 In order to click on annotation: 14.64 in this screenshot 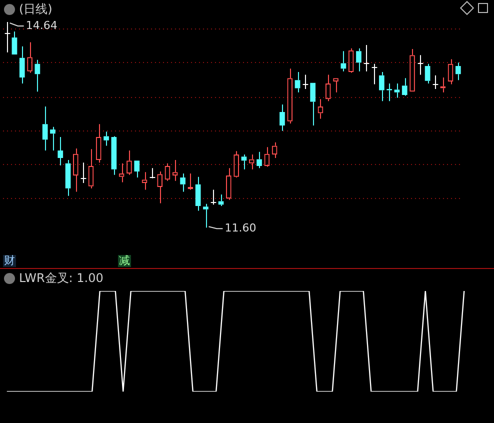, I will do `click(42, 25)`.